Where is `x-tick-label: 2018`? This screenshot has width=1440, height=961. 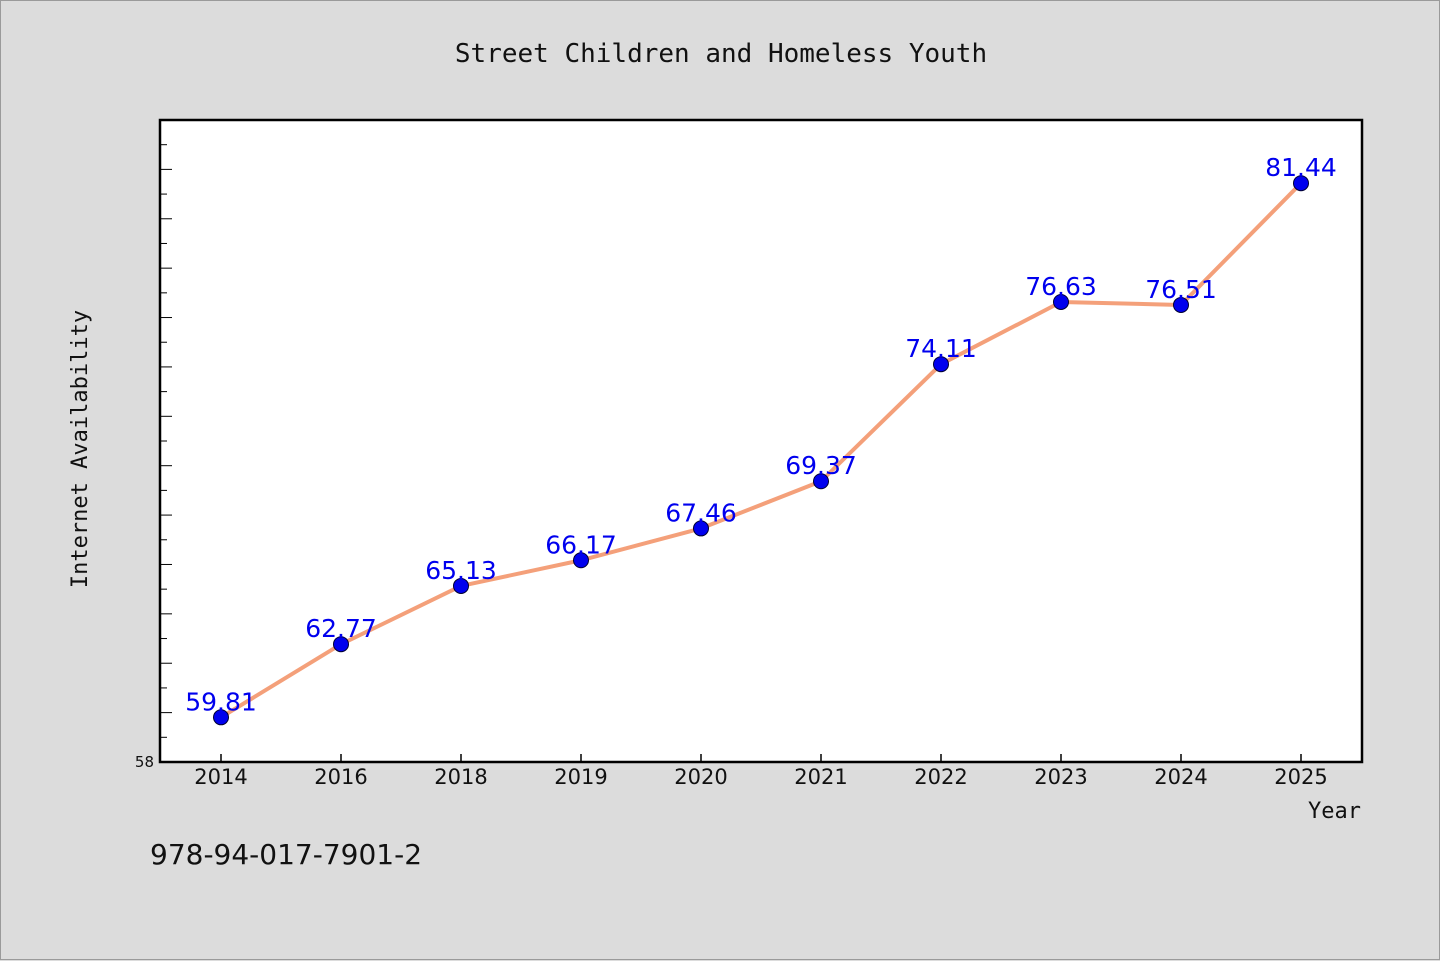
x-tick-label: 2018 is located at coordinates (460, 777).